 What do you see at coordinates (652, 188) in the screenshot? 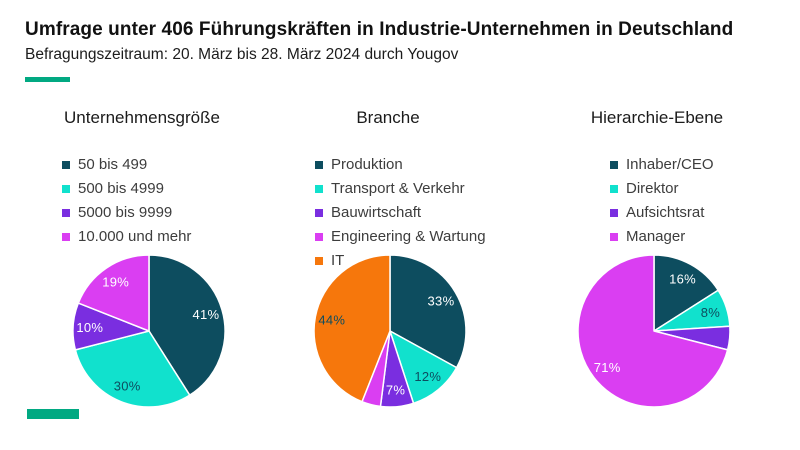
I see `legend-label: Direktor` at bounding box center [652, 188].